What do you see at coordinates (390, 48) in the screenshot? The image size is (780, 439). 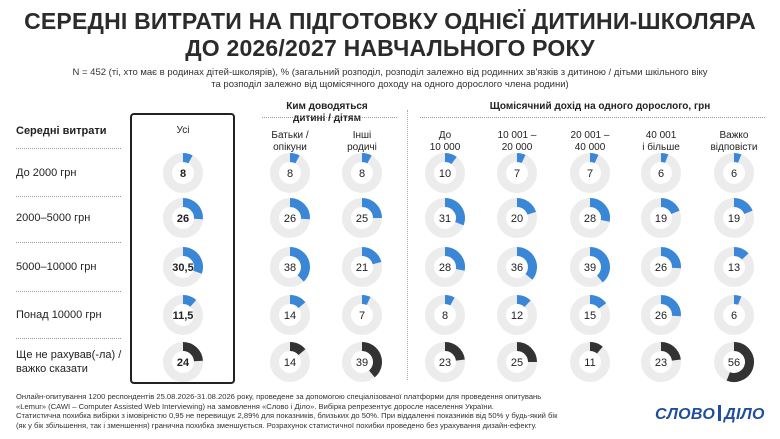 I see `title-line-2: ДО 2026/2027 НАВЧАЛЬНОГО РОКУ` at bounding box center [390, 48].